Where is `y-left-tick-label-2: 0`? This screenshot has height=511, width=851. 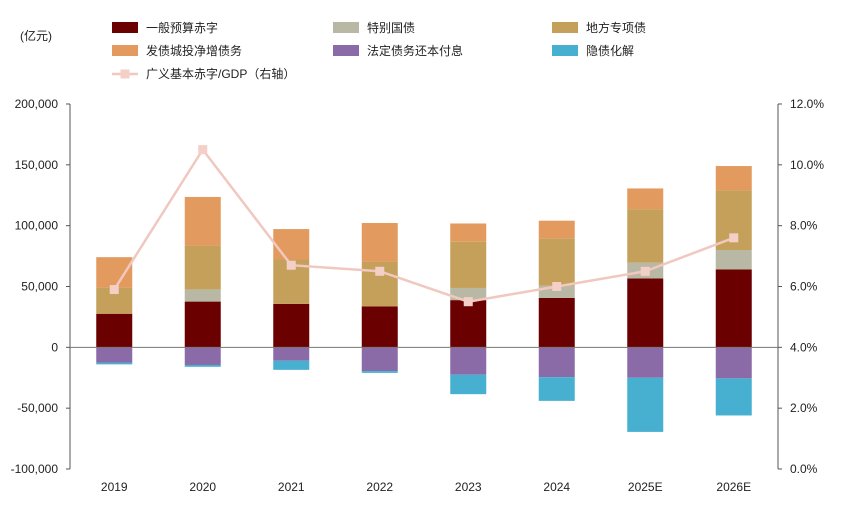
y-left-tick-label-2: 0 is located at coordinates (54, 347).